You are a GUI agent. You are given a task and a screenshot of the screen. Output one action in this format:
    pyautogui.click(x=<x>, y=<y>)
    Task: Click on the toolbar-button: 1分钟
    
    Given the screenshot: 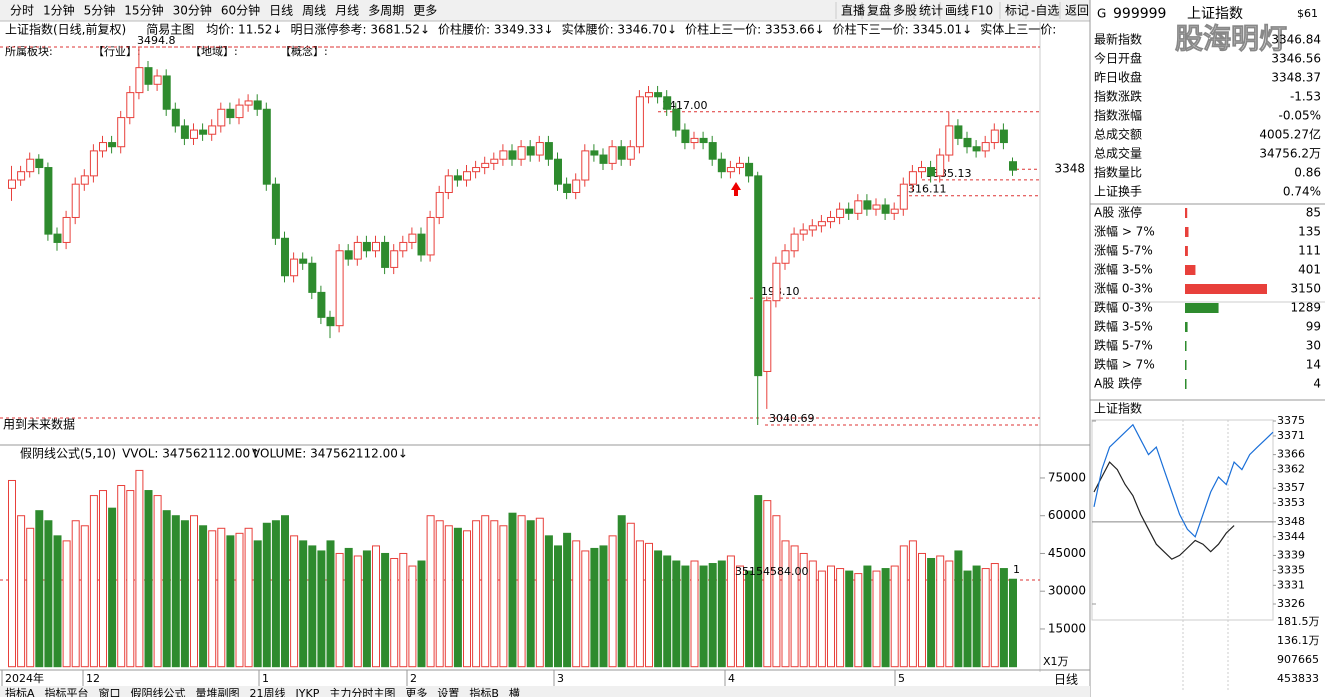 What is the action you would take?
    pyautogui.click(x=59, y=10)
    